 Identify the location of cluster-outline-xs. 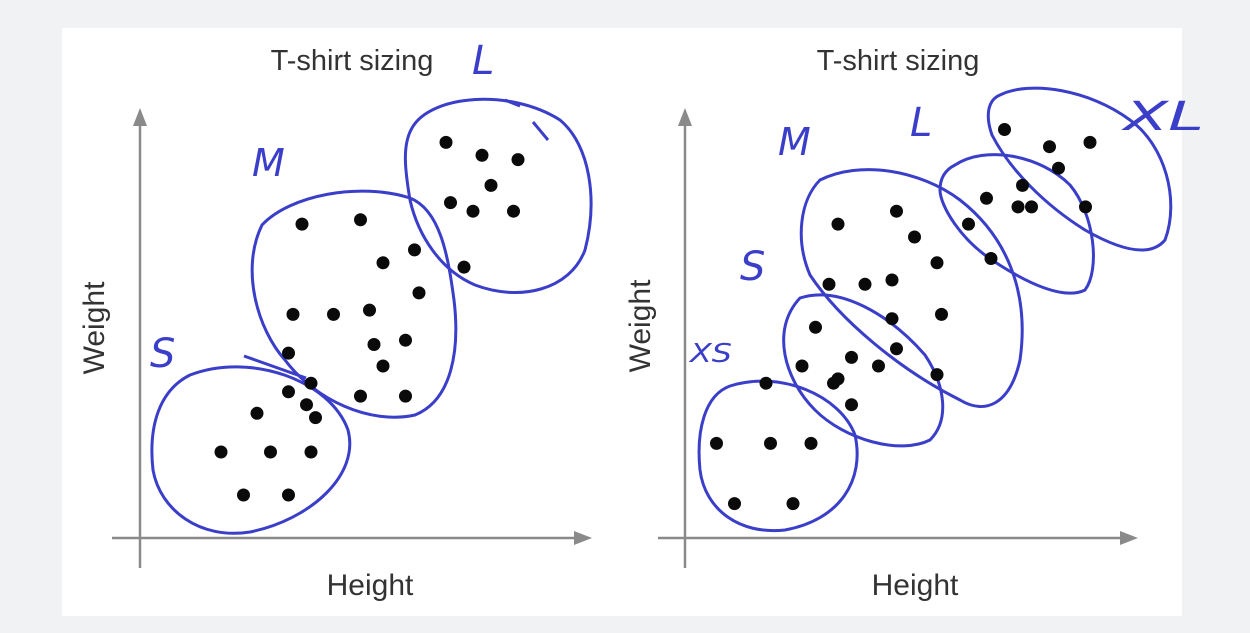
(778, 456).